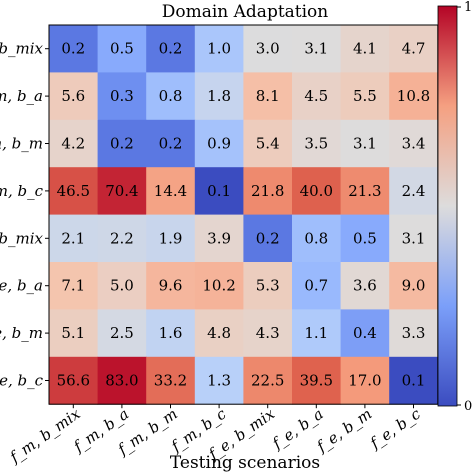 This screenshot has width=474, height=474. I want to click on heatmap-cell-value: 4.7, so click(414, 49).